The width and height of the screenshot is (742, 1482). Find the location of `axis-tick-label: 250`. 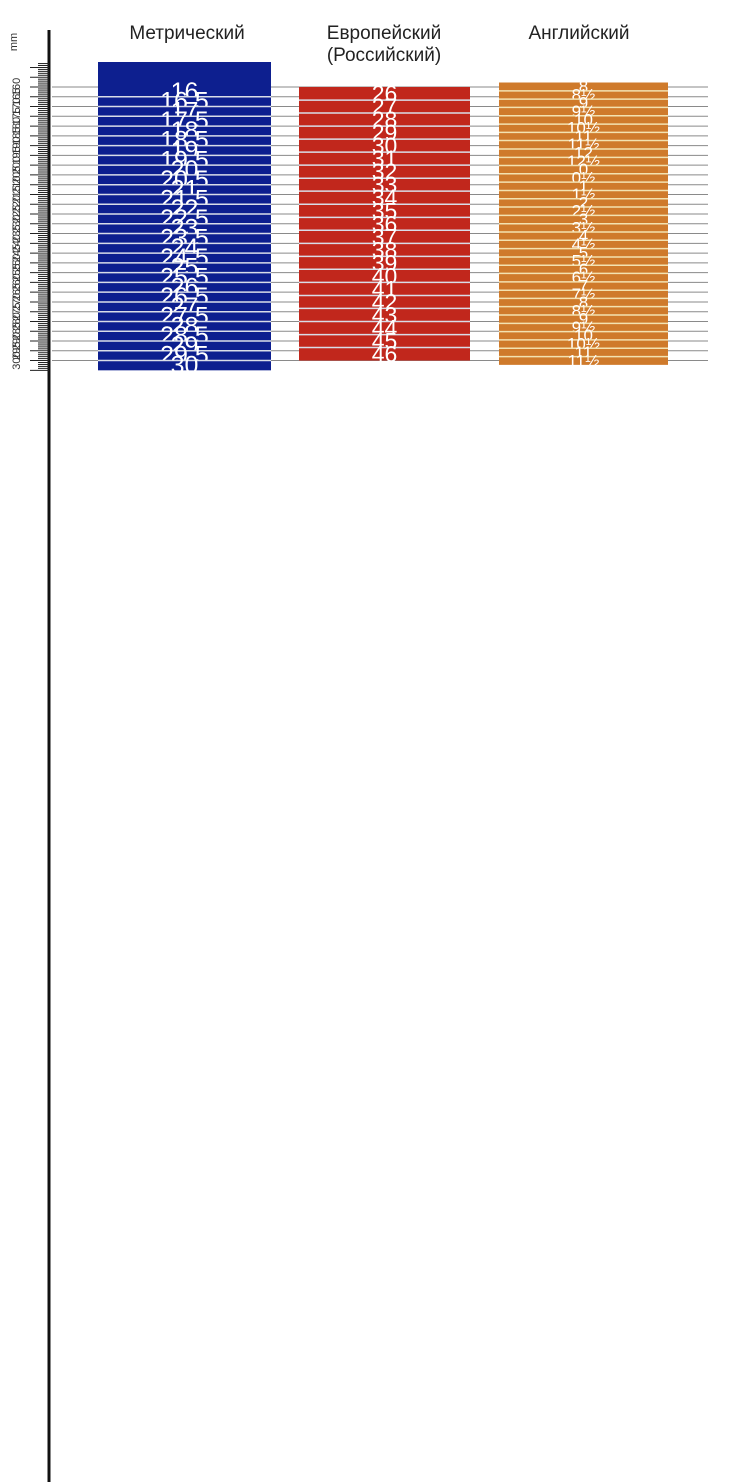

axis-tick-label: 250 is located at coordinates (17, 263).